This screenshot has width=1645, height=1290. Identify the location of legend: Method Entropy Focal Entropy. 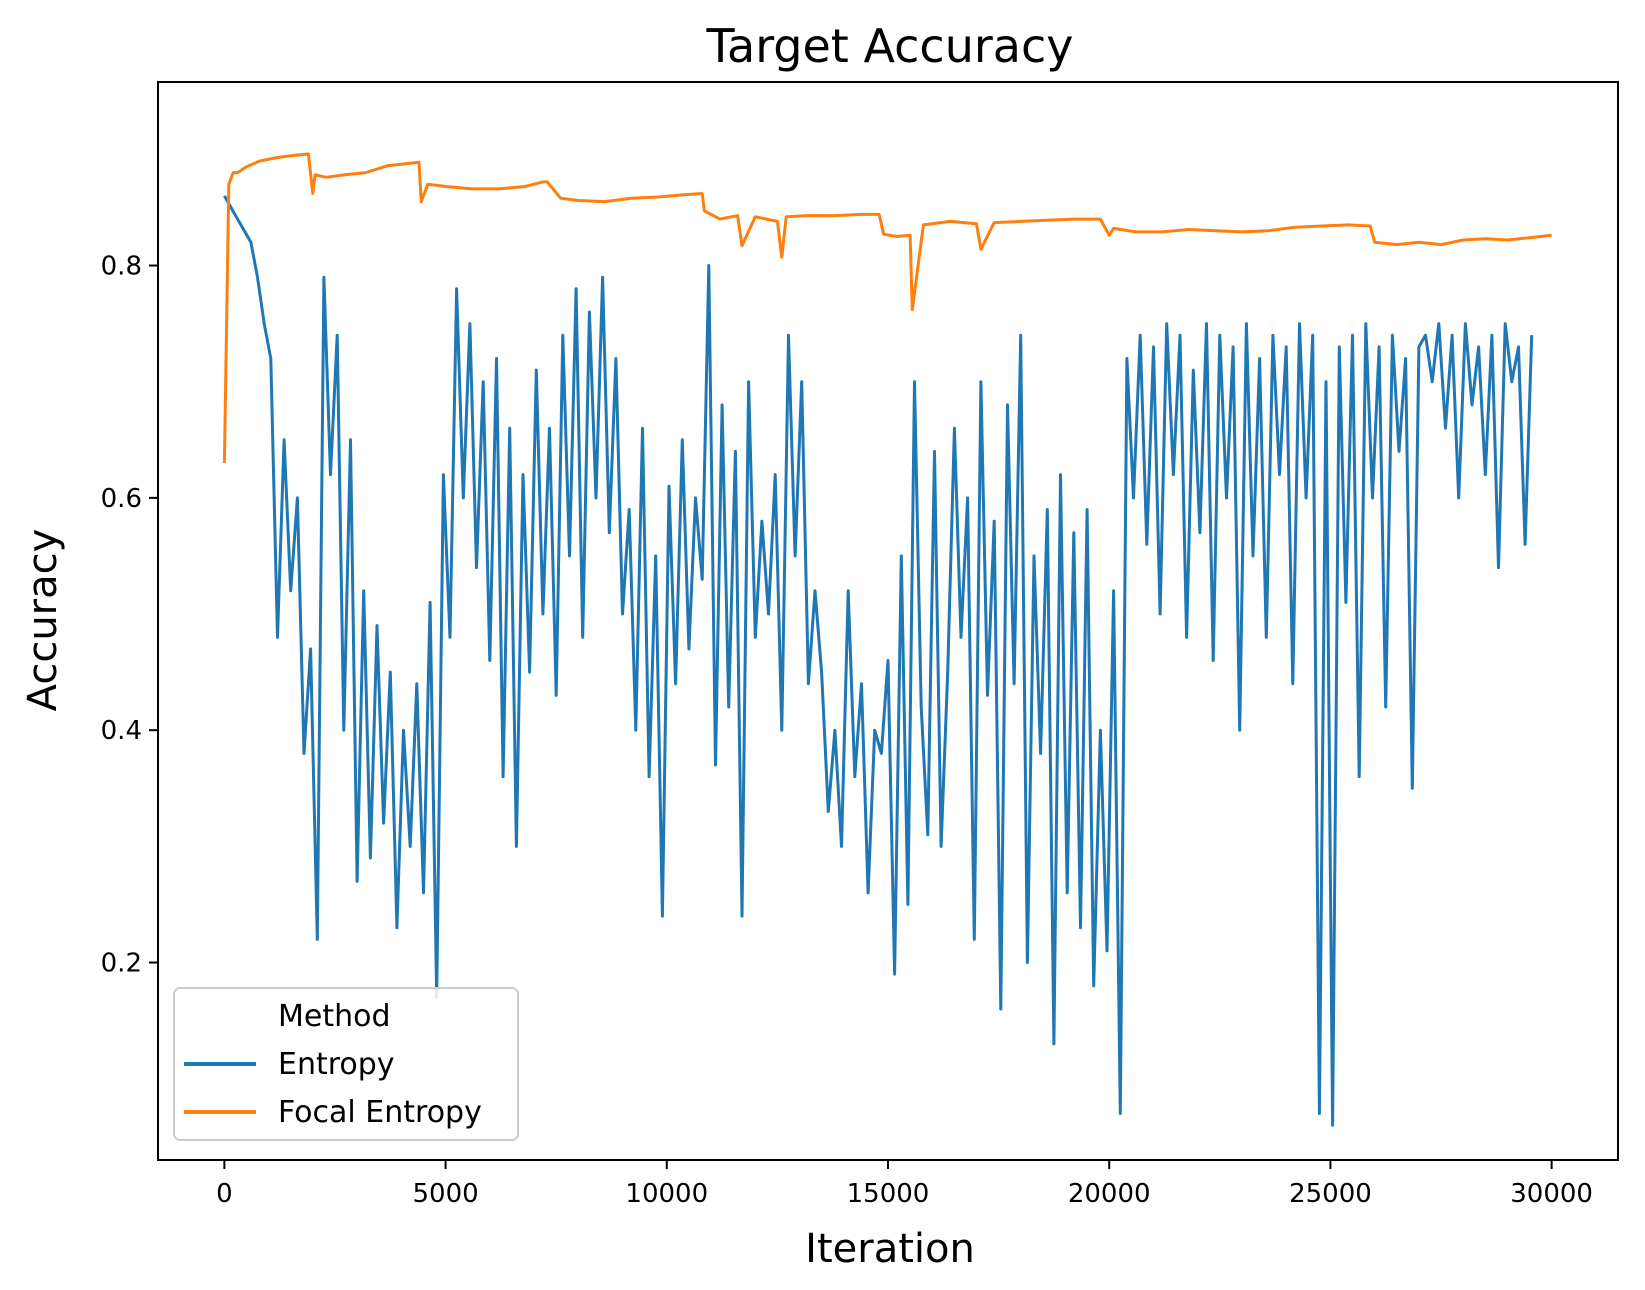
(346, 1064).